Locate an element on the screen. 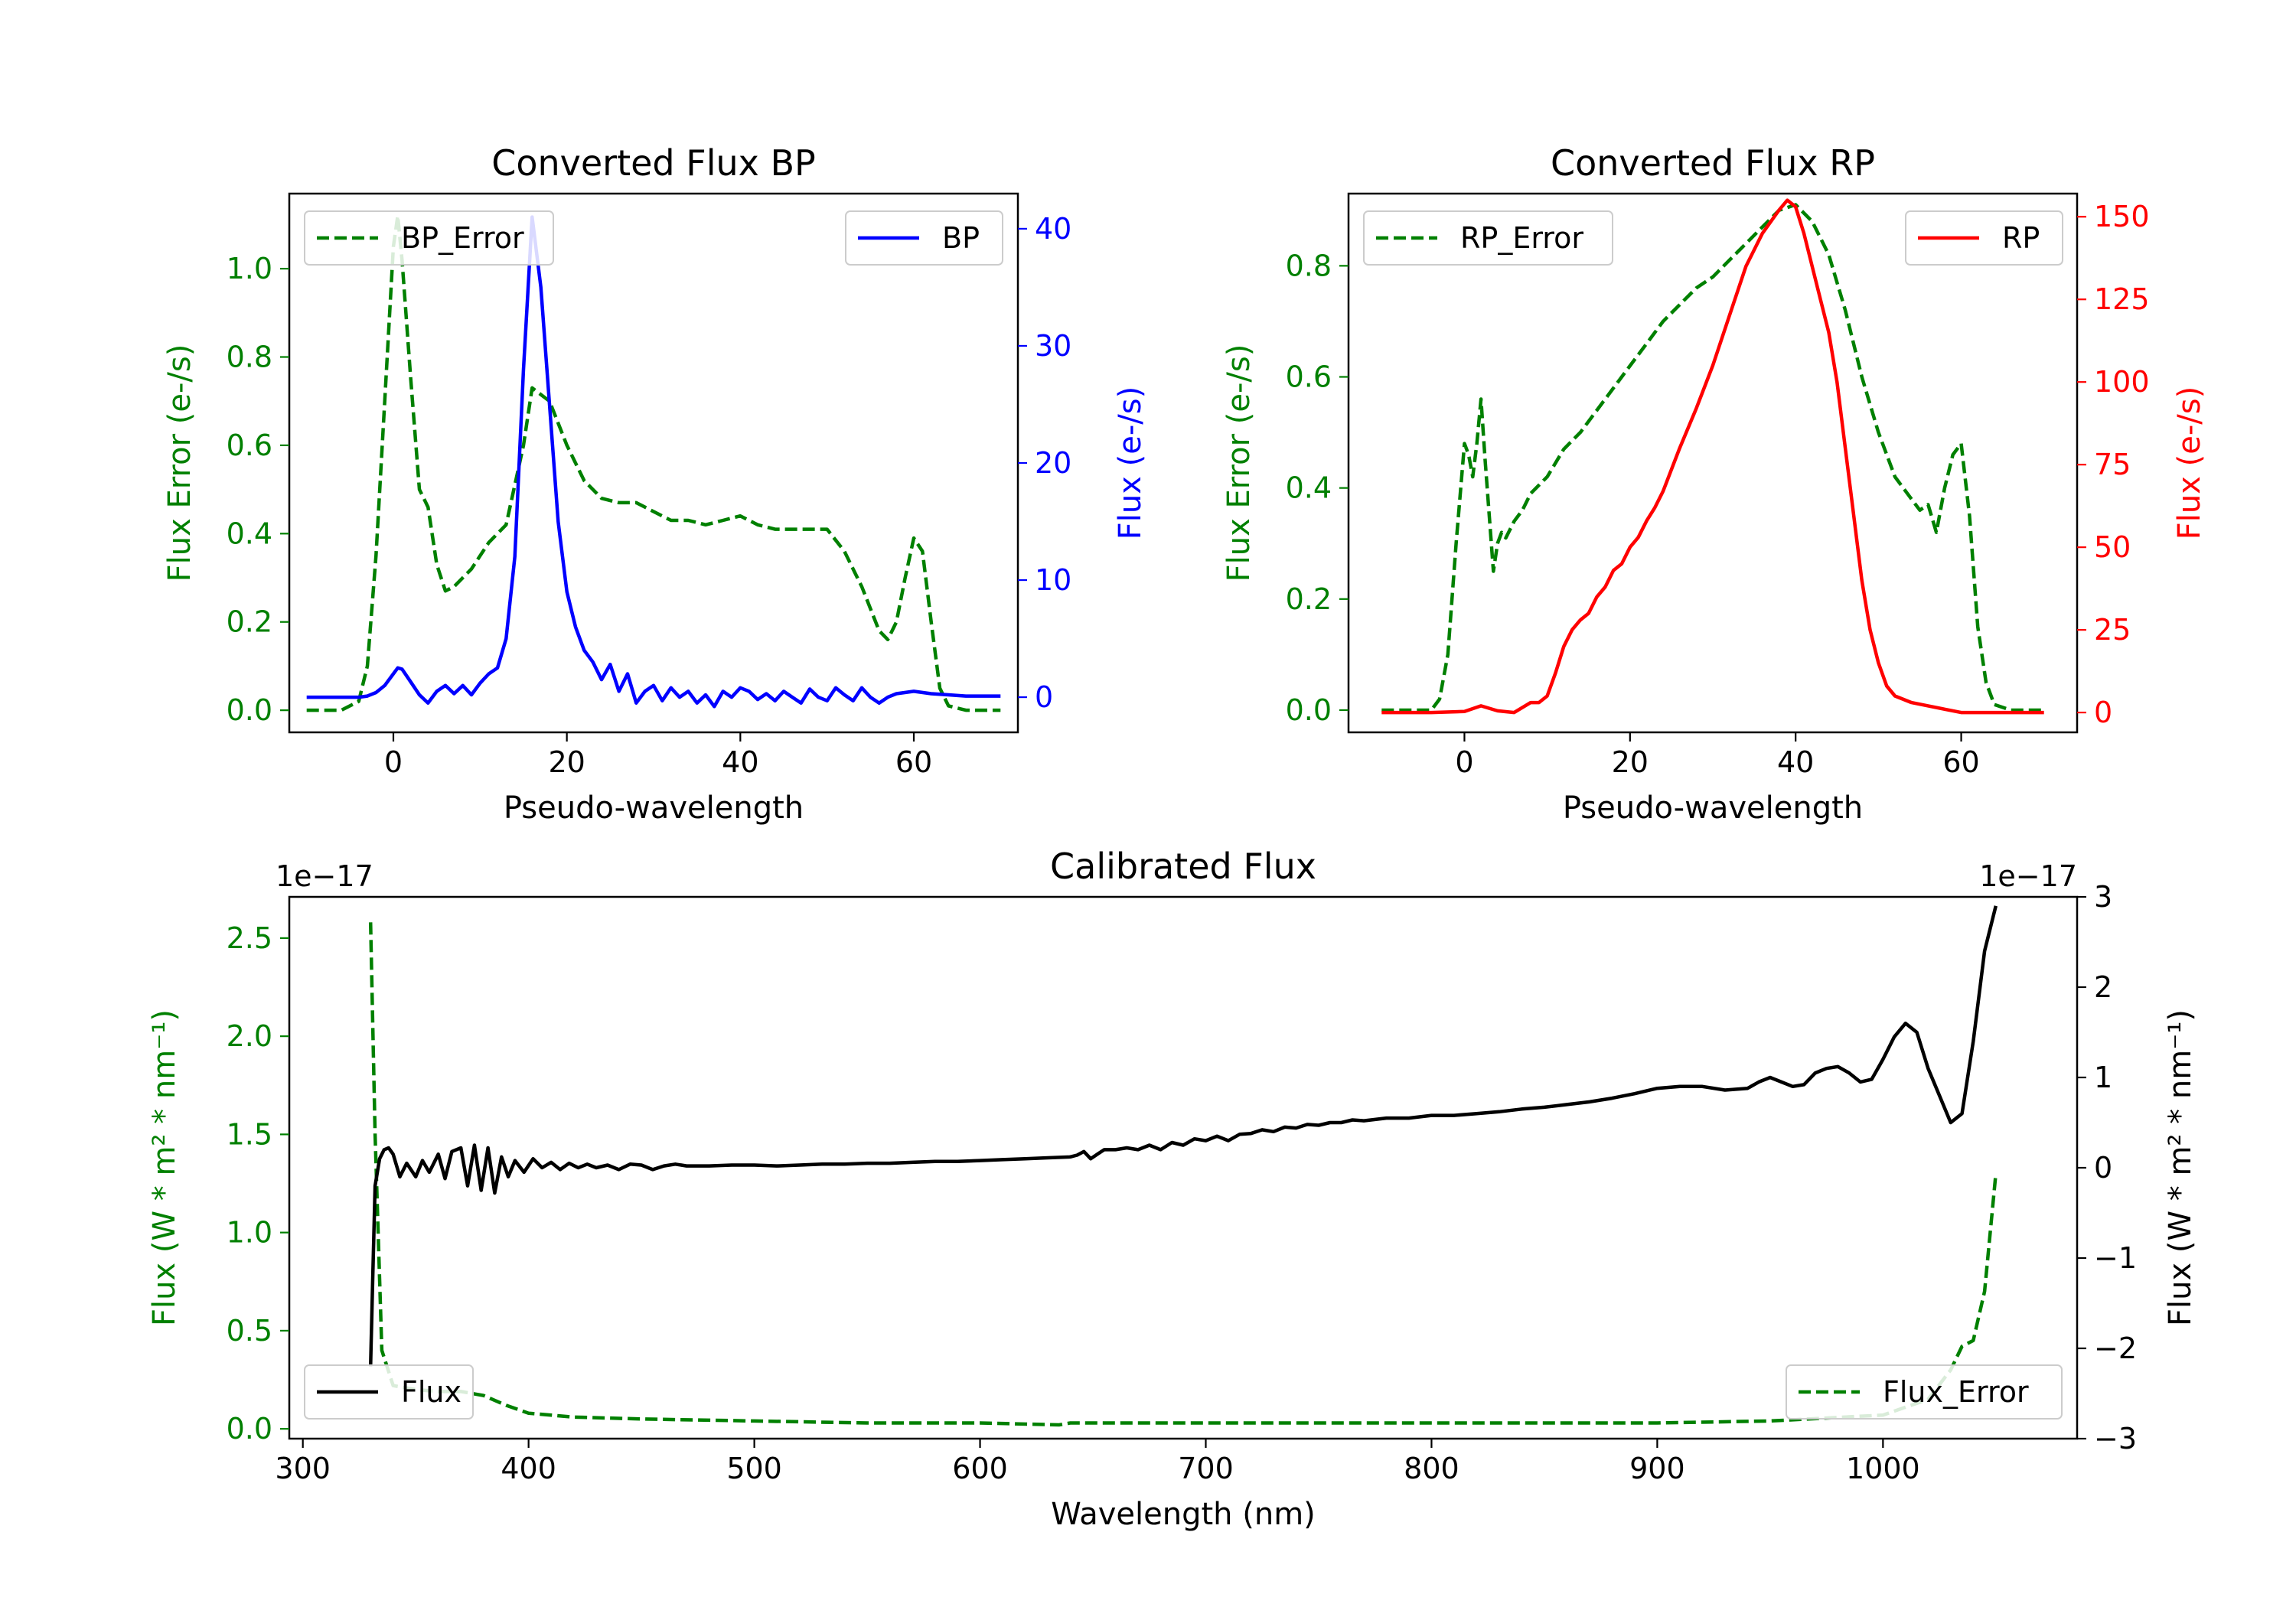 The width and height of the screenshot is (2296, 1607). rp-ytick-right-label: 0 is located at coordinates (2103, 712).